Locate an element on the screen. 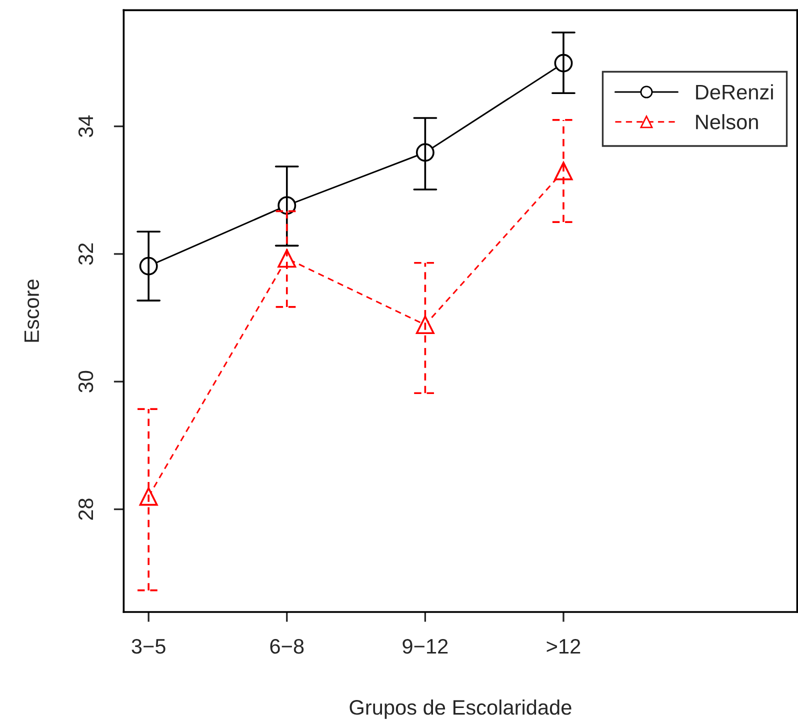 The image size is (798, 726). x-tick-label: 9−12 is located at coordinates (425, 646).